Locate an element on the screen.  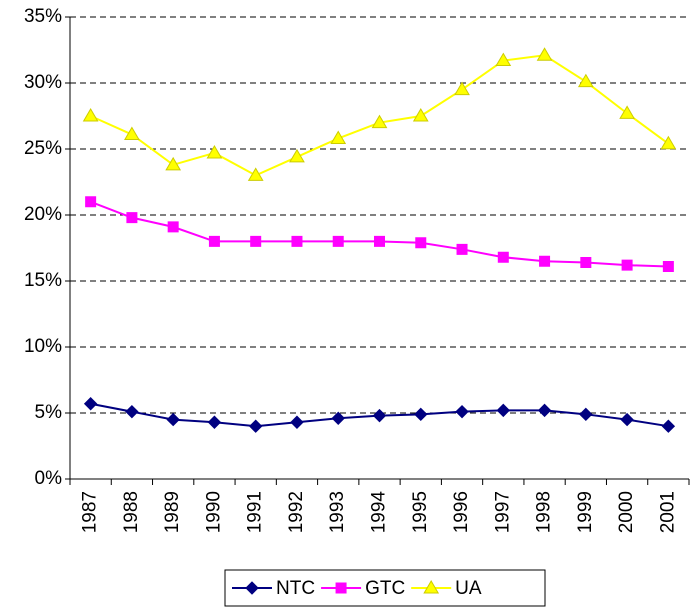
x-tick-label: 1992 is located at coordinates (296, 512).